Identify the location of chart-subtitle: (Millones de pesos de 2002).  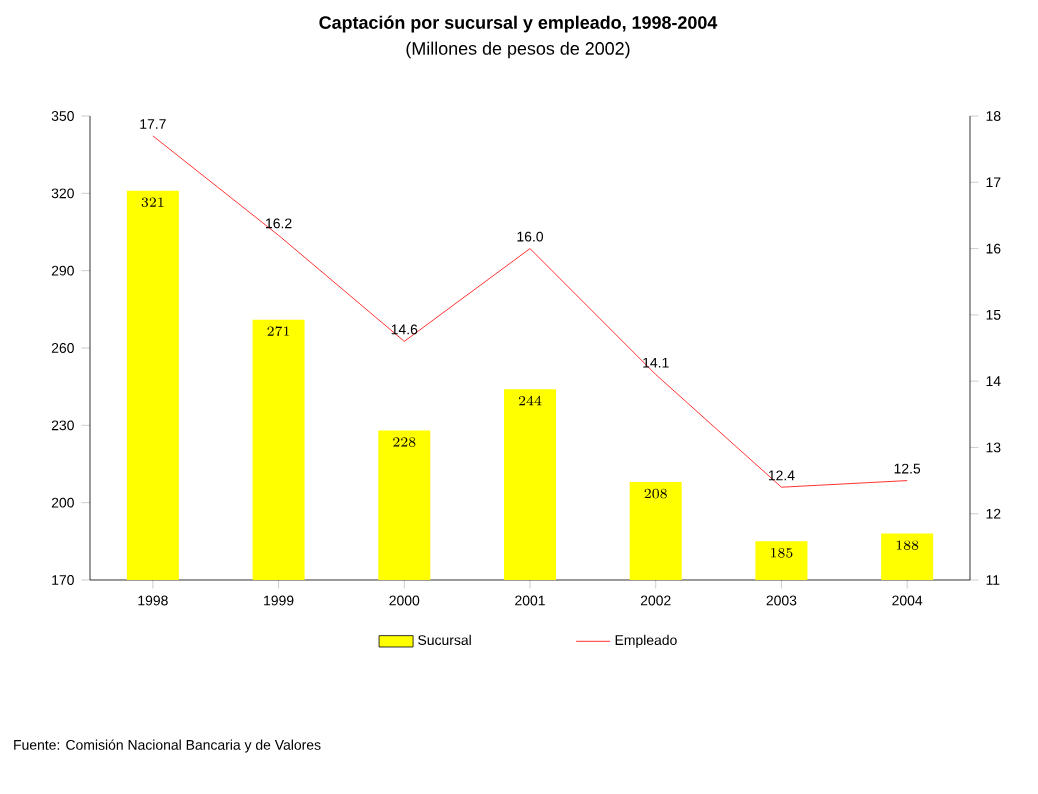
(518, 50).